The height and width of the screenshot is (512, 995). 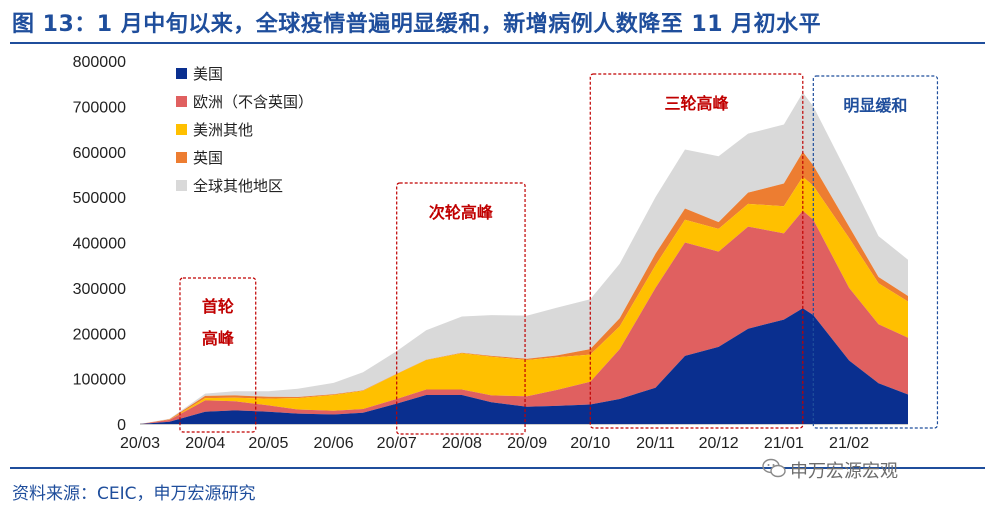 I want to click on x-tick-label: 20/08, so click(x=462, y=443).